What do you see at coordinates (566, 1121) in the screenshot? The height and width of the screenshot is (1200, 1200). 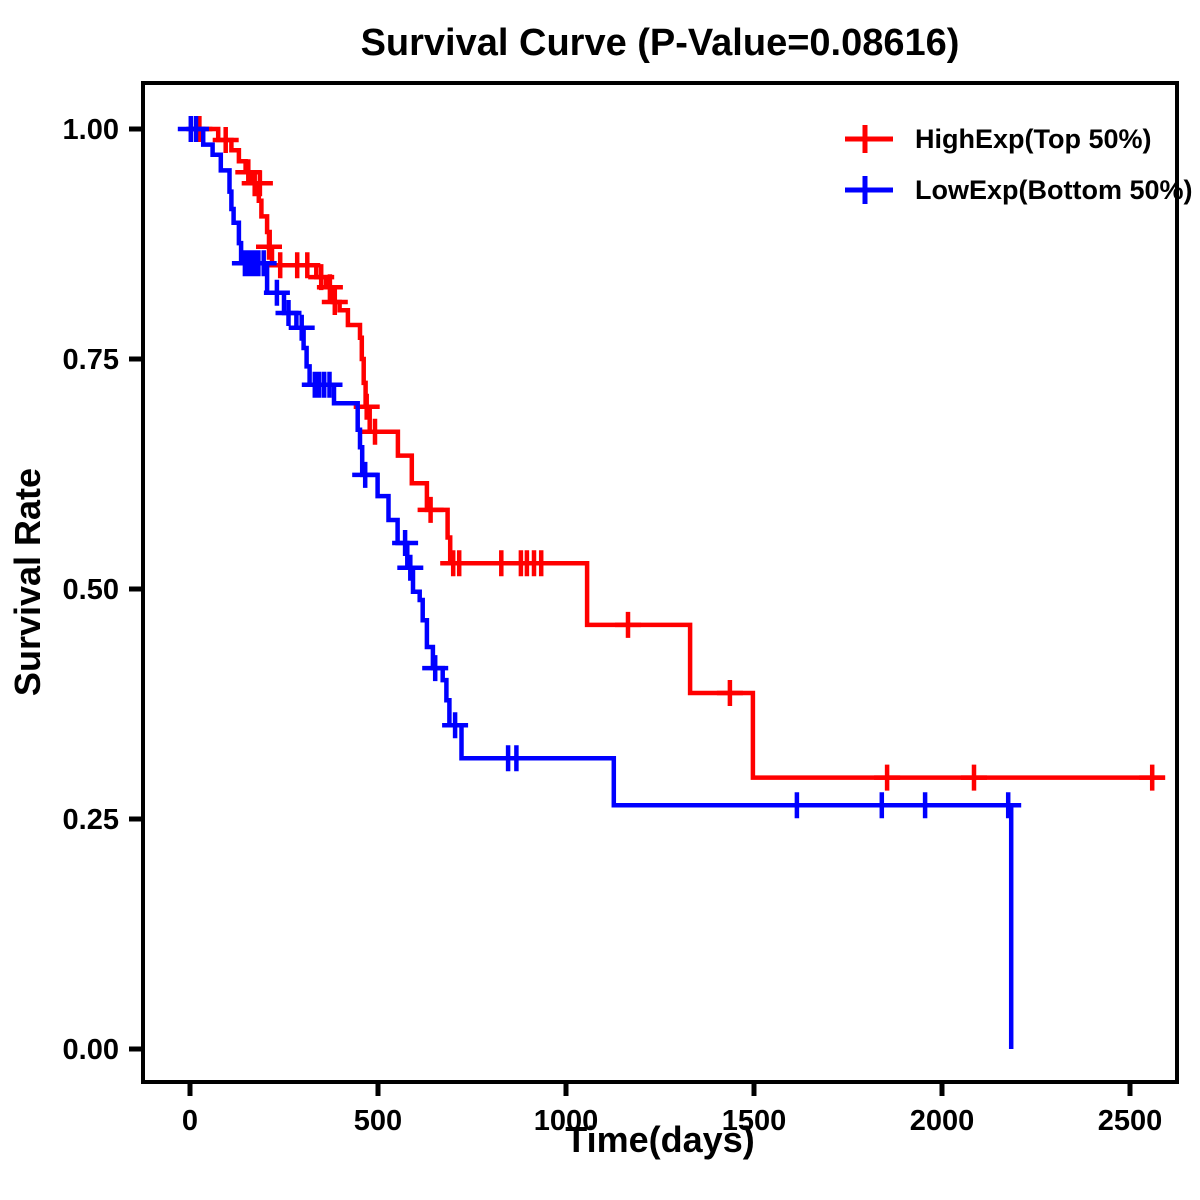 I see `x-tick-label: 1000` at bounding box center [566, 1121].